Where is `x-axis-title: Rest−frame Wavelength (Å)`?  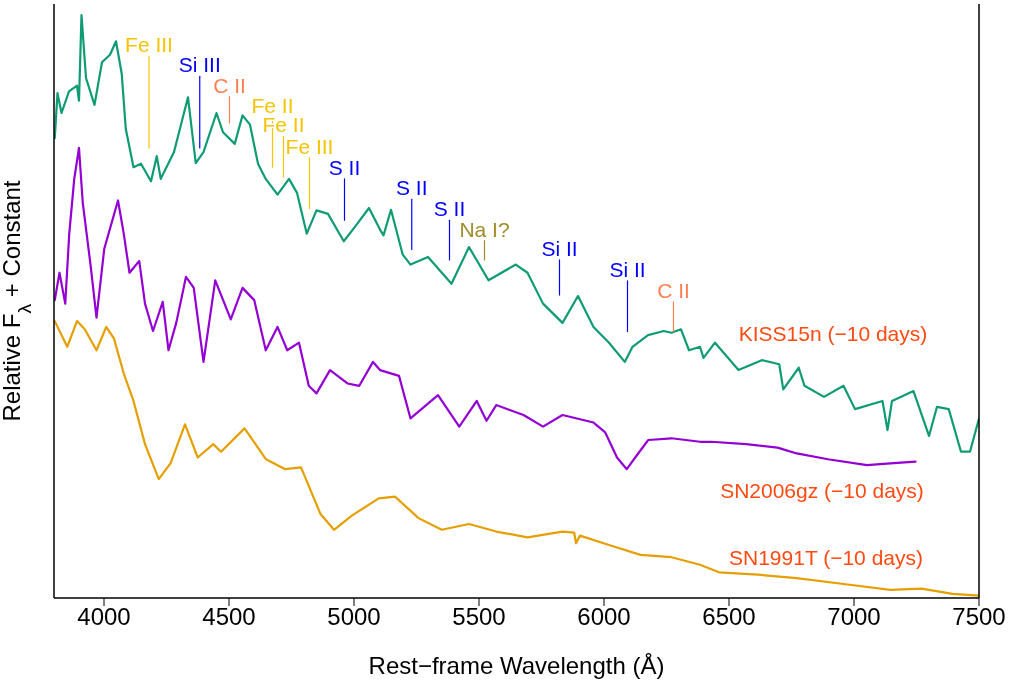
x-axis-title: Rest−frame Wavelength (Å) is located at coordinates (516, 665).